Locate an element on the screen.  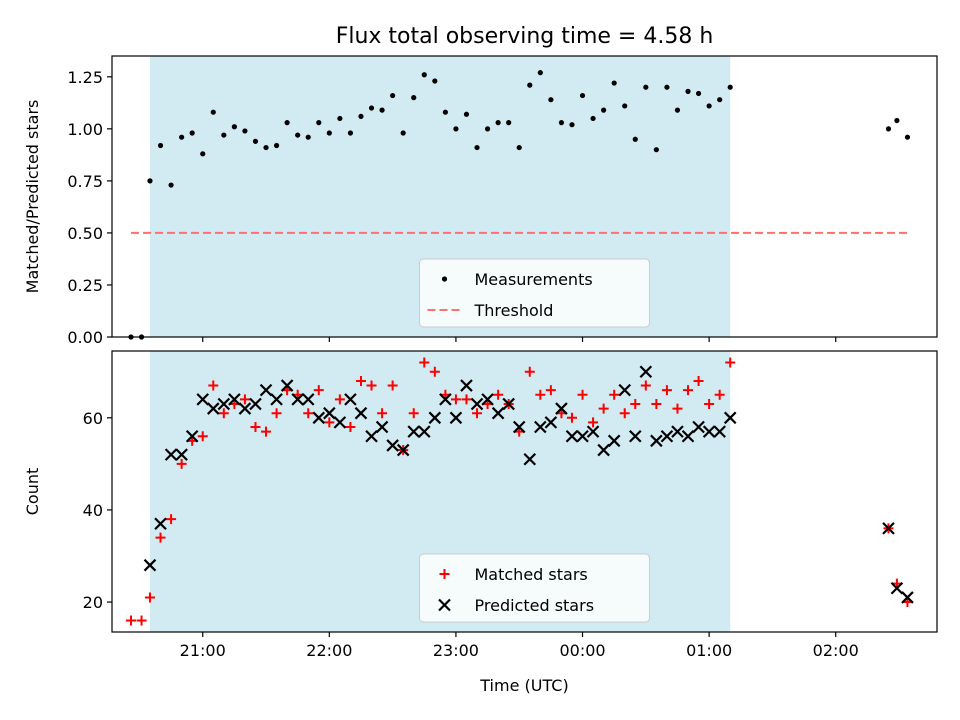
y-tick-label: 1.25 is located at coordinates (85, 77).